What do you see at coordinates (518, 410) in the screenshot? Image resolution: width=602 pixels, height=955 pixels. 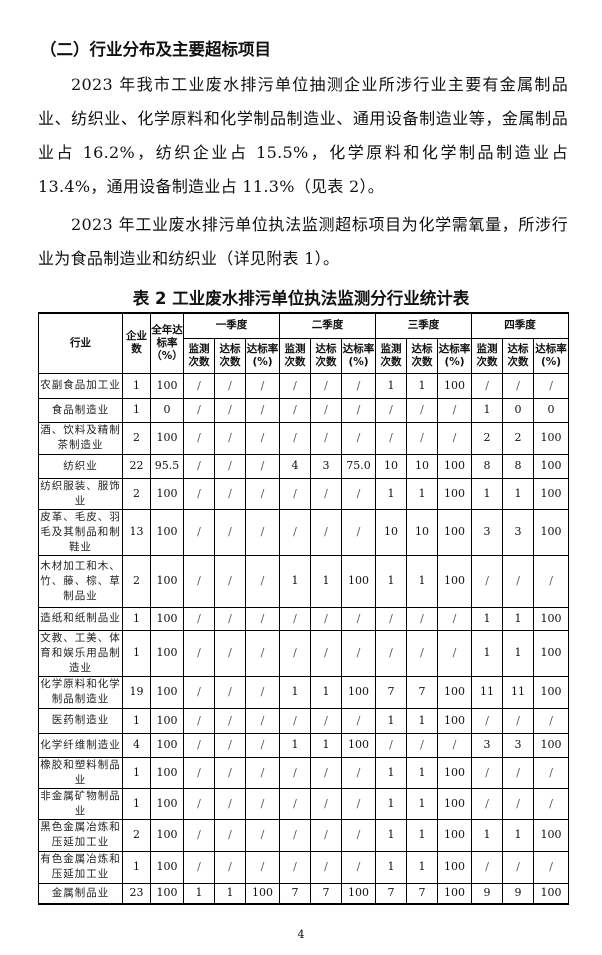 I see `value-cell: 0` at bounding box center [518, 410].